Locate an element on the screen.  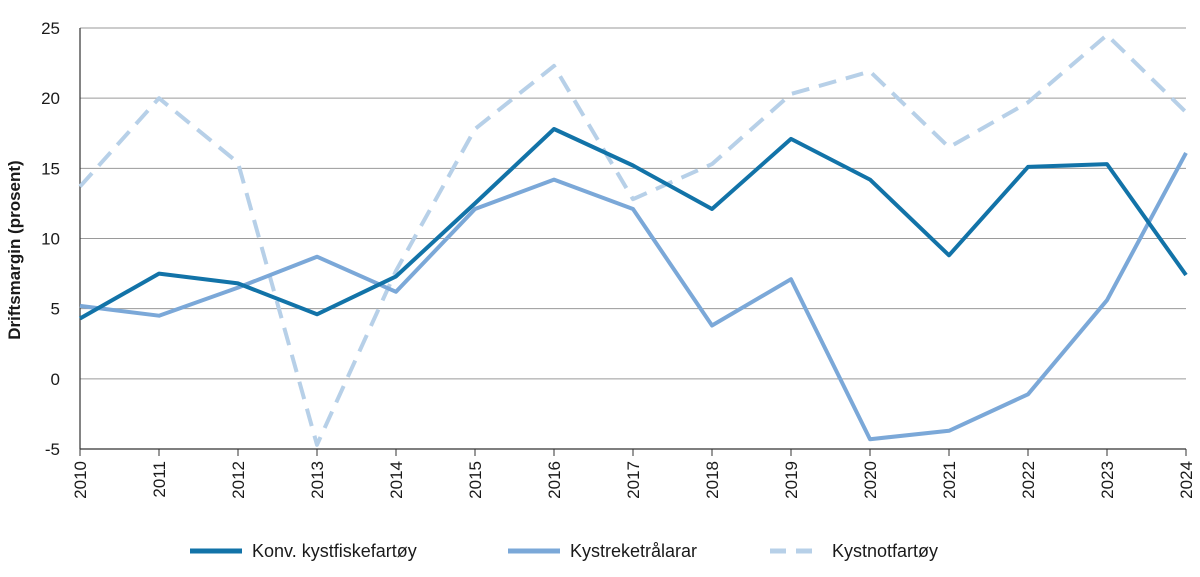
x-tick-label: 2024 is located at coordinates (1186, 480).